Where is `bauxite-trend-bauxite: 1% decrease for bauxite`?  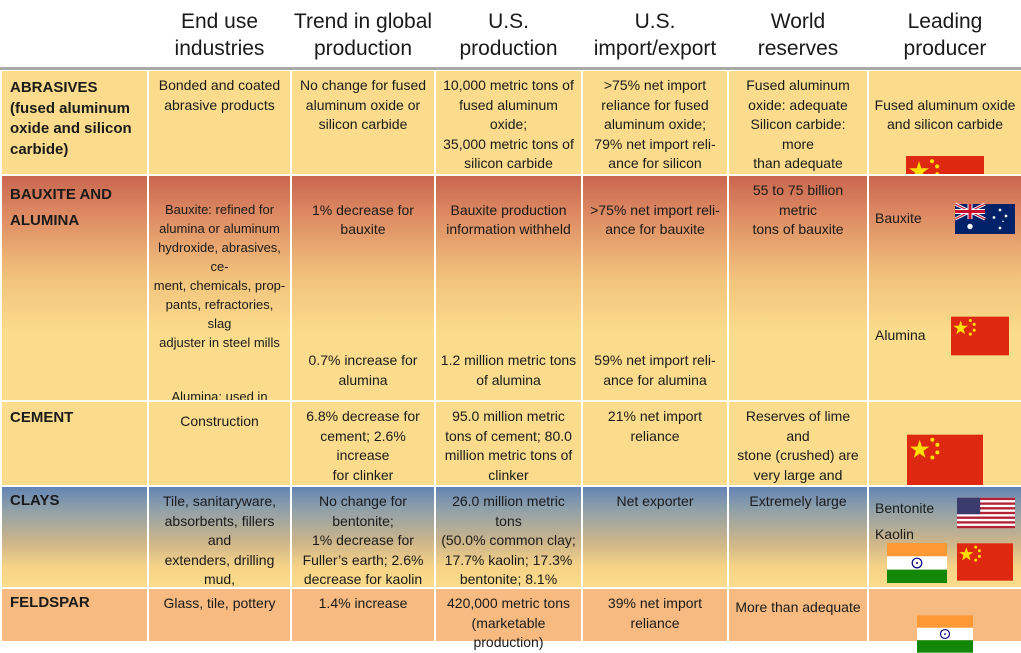
bauxite-trend-bauxite: 1% decrease for bauxite is located at coordinates (363, 219).